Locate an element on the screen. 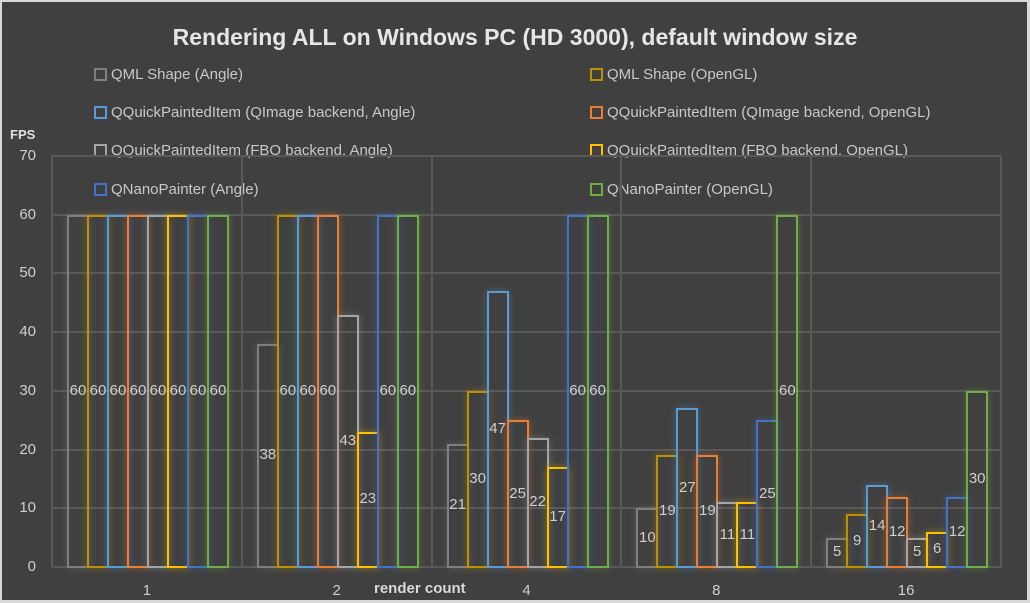 Image resolution: width=1030 pixels, height=603 pixels. bar-value-label: 9 is located at coordinates (857, 540).